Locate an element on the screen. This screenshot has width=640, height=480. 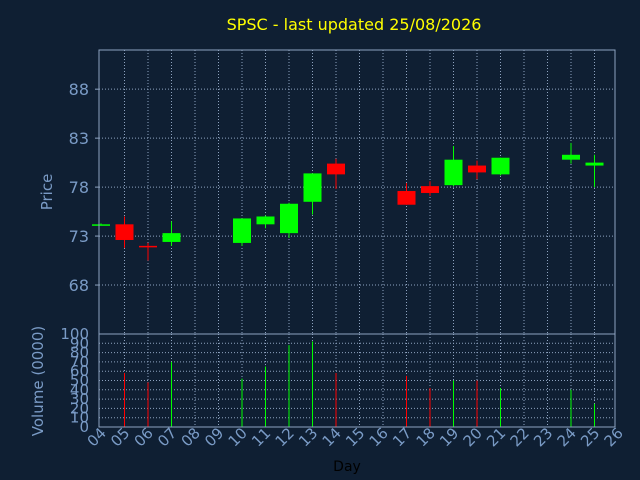
price-tick-label: 88 is located at coordinates (79, 89).